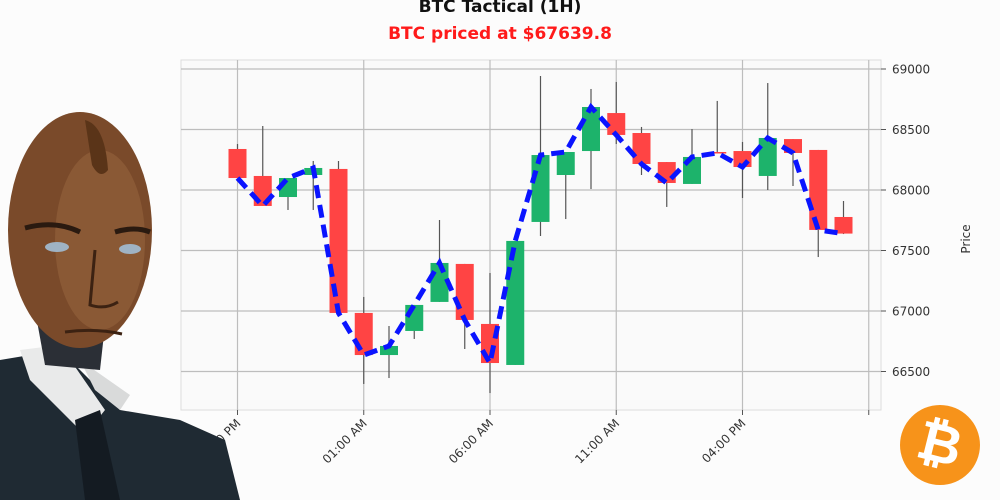 This screenshot has width=1000, height=500. I want to click on mouth, so click(93, 332).